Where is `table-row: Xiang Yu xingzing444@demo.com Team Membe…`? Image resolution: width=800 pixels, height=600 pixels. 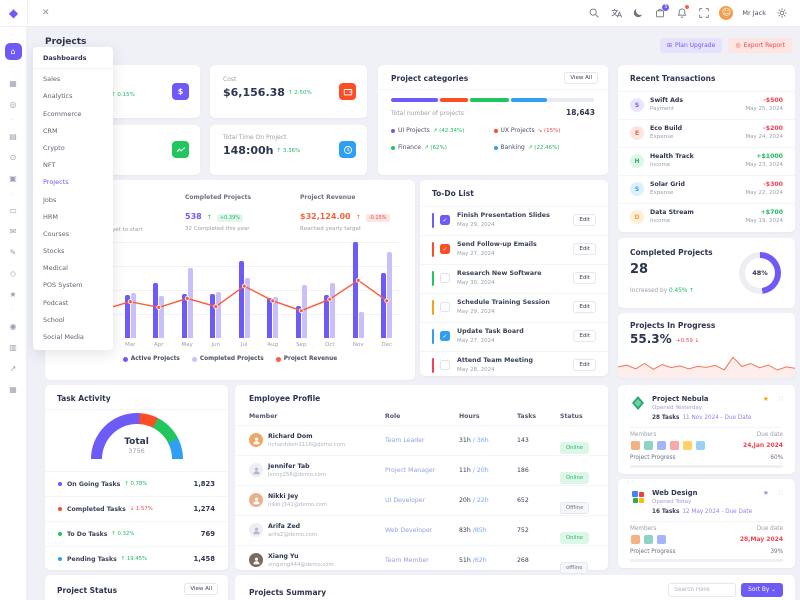 table-row: Xiang Yu xingzing444@demo.com Team Membe… is located at coordinates (421, 560).